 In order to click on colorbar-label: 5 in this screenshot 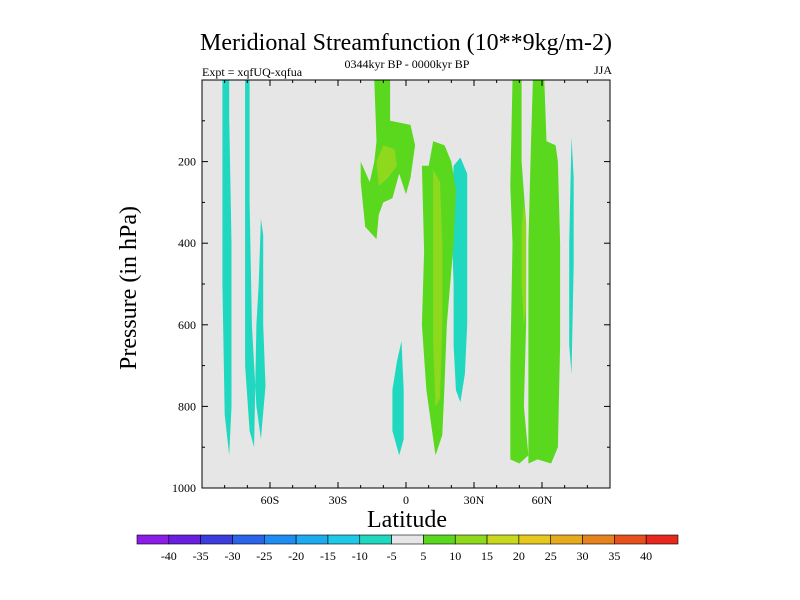, I will do `click(423, 556)`.